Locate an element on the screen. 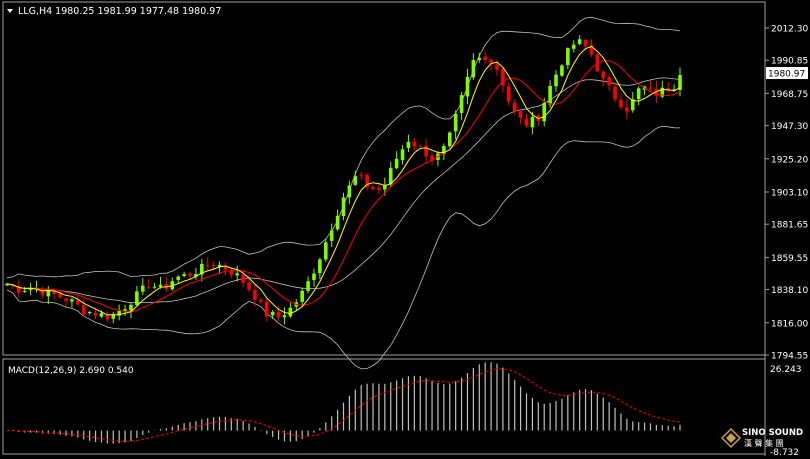 The image size is (810, 459). current-price-label: 1980.97 is located at coordinates (786, 75).